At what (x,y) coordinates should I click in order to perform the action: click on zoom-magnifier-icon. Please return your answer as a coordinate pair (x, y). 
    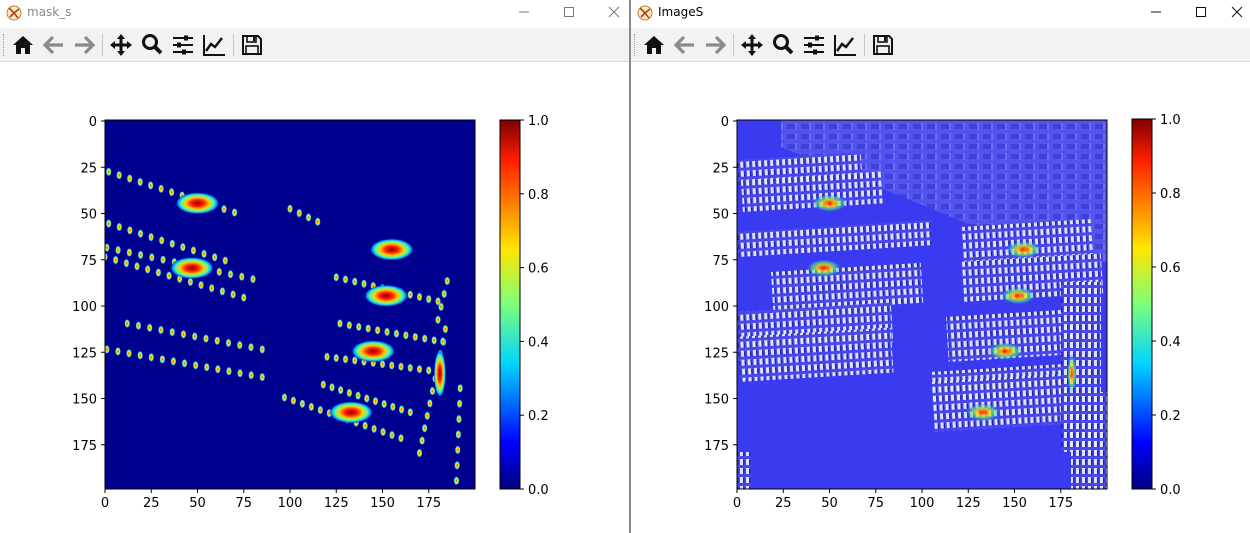
    Looking at the image, I should click on (783, 44).